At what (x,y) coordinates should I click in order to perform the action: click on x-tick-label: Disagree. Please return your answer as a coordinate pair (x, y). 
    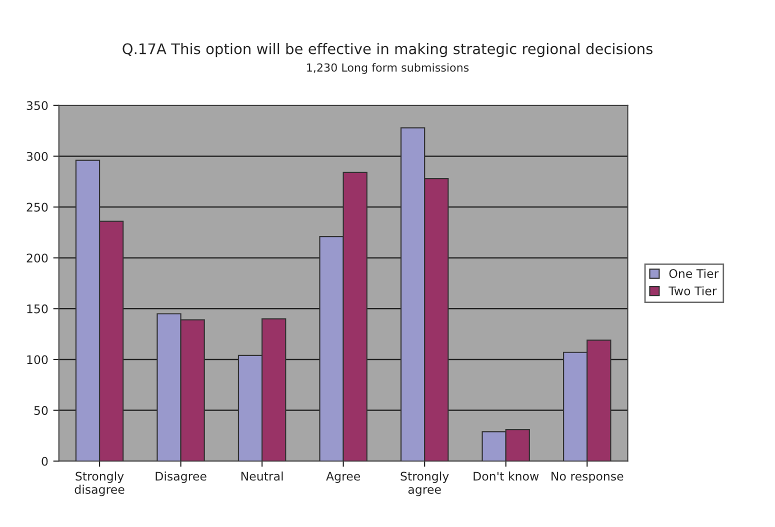
    Looking at the image, I should click on (181, 477).